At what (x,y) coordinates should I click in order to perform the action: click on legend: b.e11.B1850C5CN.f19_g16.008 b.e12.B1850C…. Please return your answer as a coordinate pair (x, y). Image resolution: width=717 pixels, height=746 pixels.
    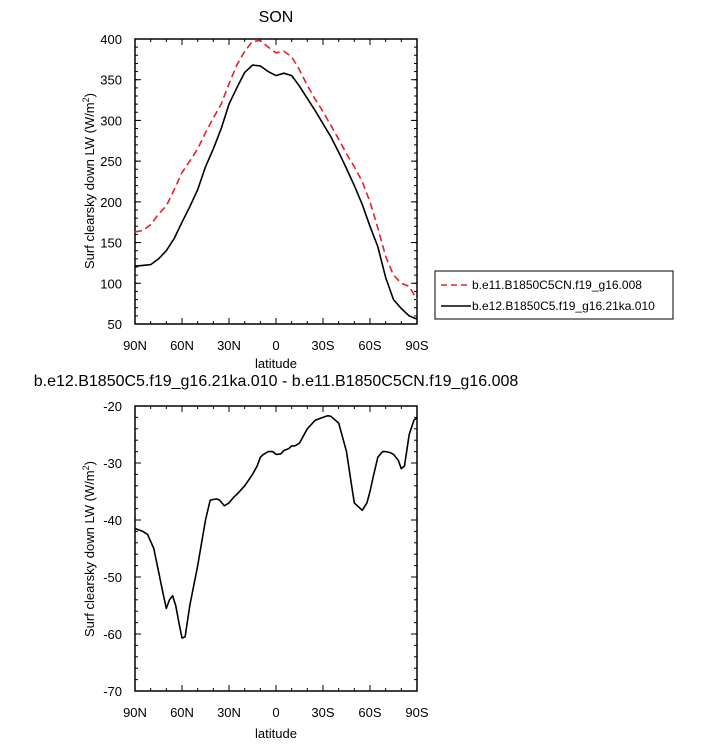
    Looking at the image, I should click on (554, 295).